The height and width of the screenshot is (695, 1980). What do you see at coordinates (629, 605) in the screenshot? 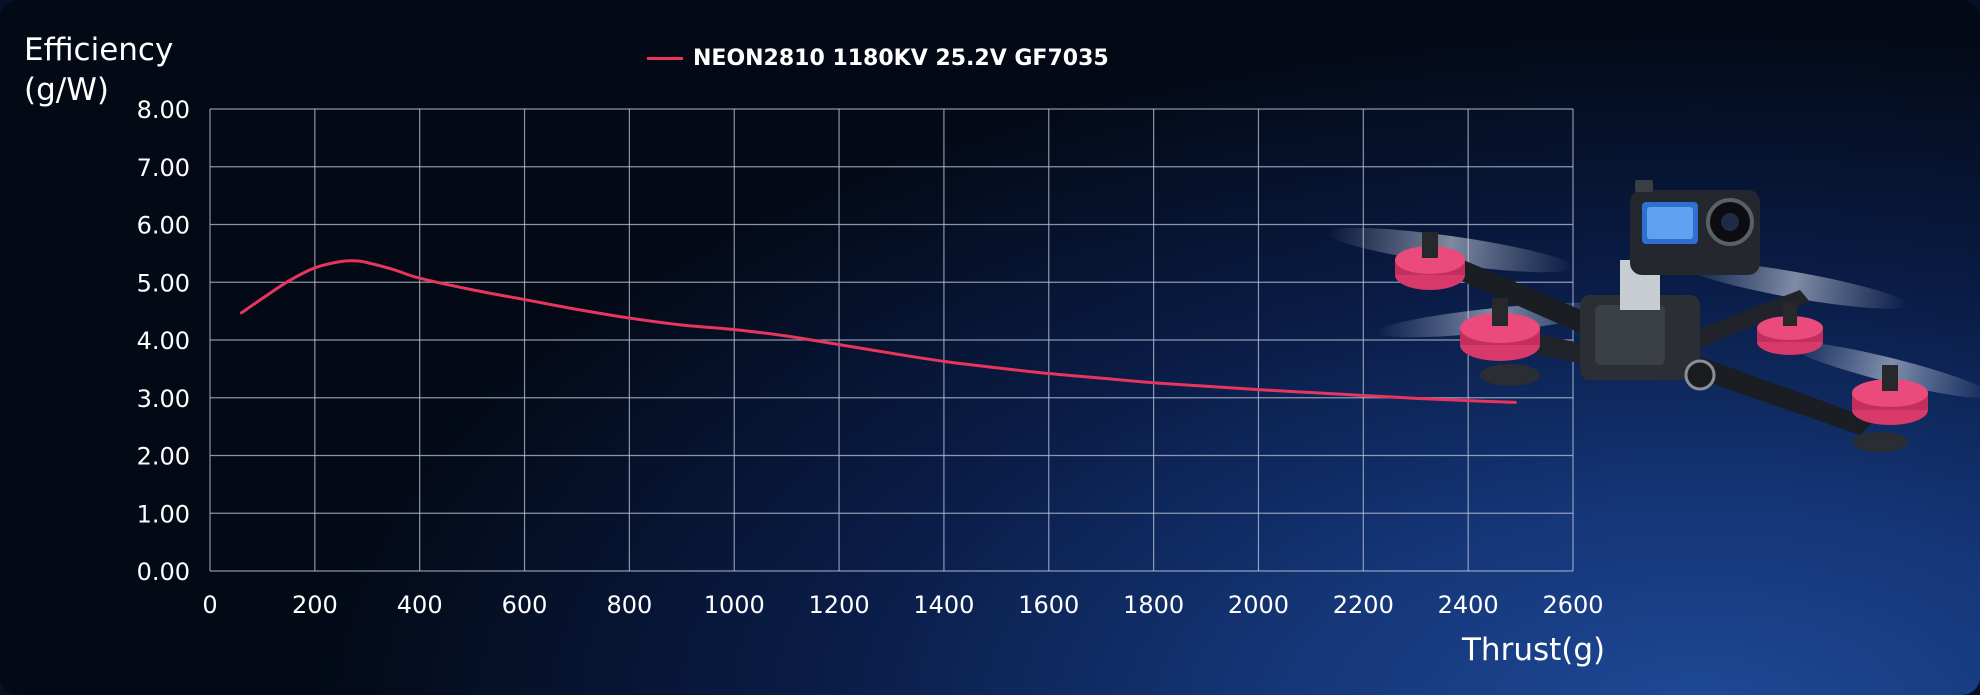
I see `x-tick-label: 800` at bounding box center [629, 605].